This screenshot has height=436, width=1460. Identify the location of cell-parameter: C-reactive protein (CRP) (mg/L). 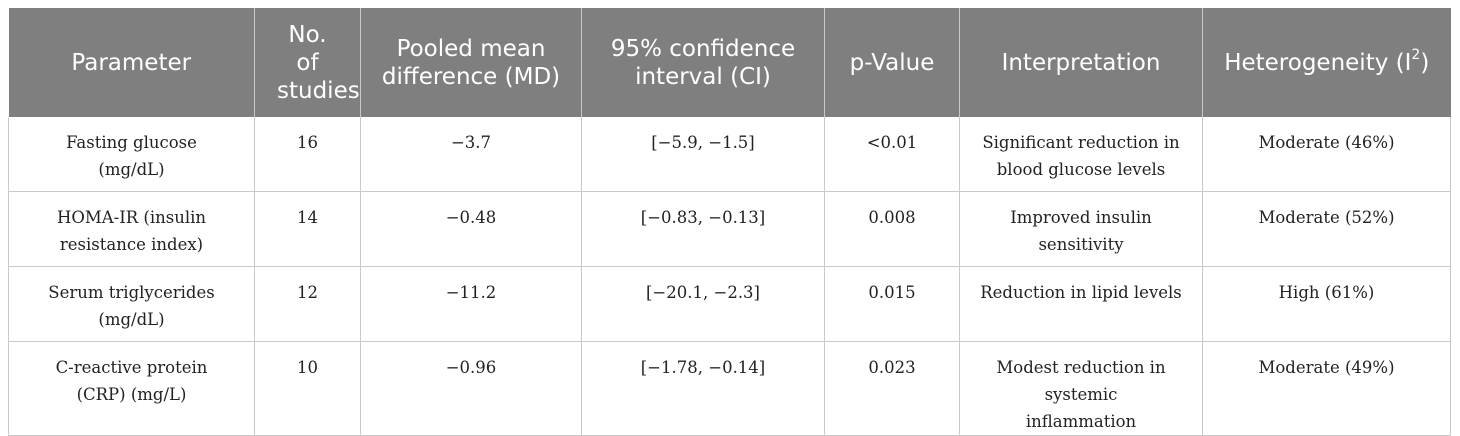
(131, 388).